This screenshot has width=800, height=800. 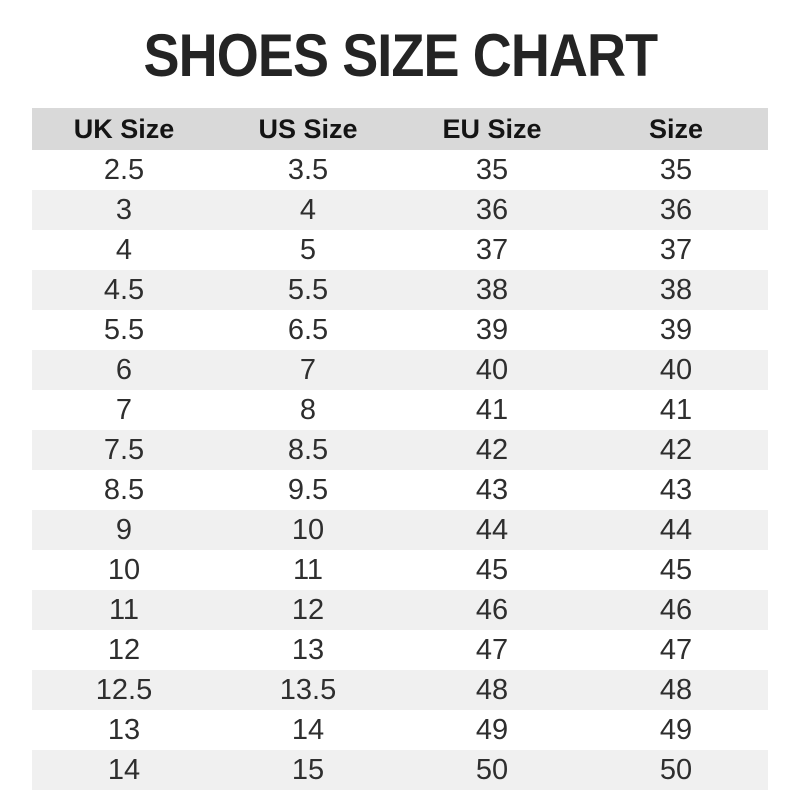 I want to click on table-row: 5.5 6.5 39 39, so click(x=400, y=330).